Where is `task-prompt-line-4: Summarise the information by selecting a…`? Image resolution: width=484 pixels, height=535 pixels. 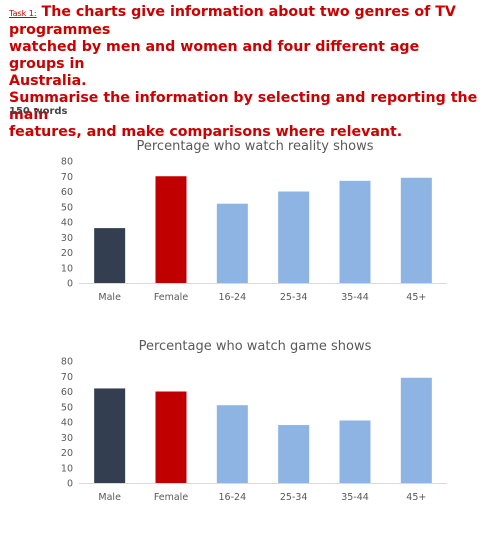 task-prompt-line-4: Summarise the information by selecting a… is located at coordinates (243, 106).